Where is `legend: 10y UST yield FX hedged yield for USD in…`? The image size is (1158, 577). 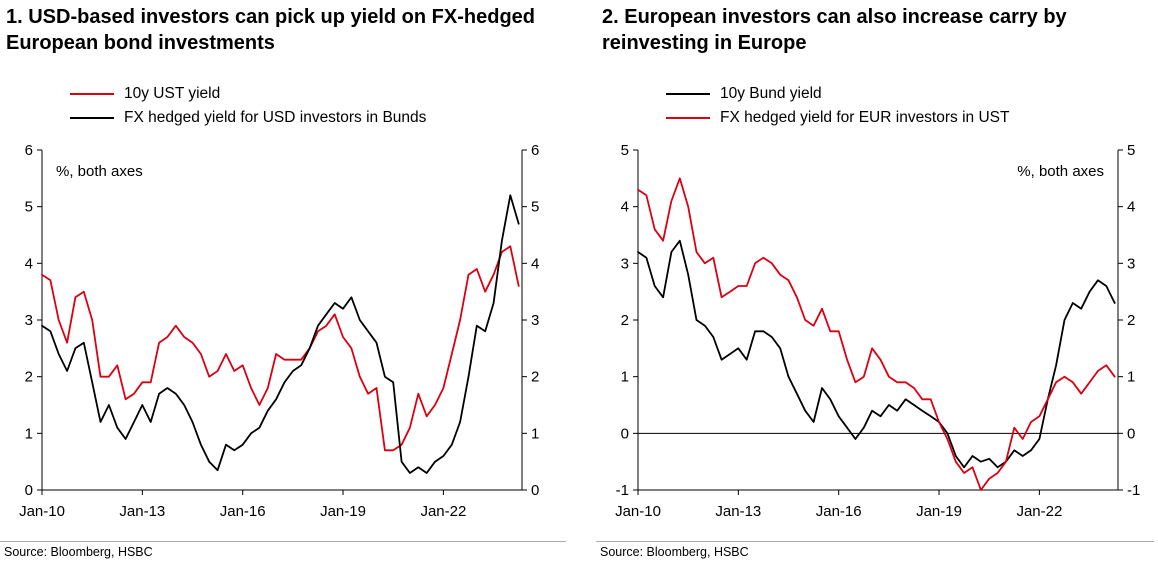 legend: 10y UST yield FX hedged yield for USD in… is located at coordinates (248, 106).